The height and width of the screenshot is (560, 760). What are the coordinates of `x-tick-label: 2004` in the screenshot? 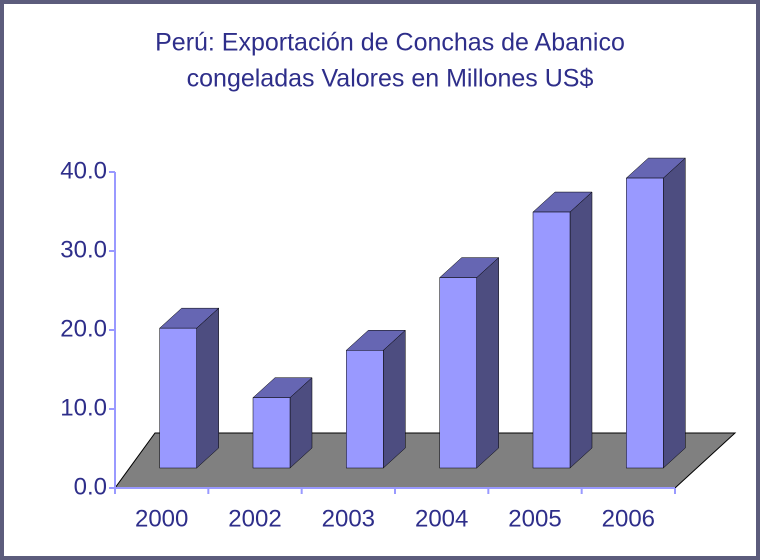 It's located at (441, 518).